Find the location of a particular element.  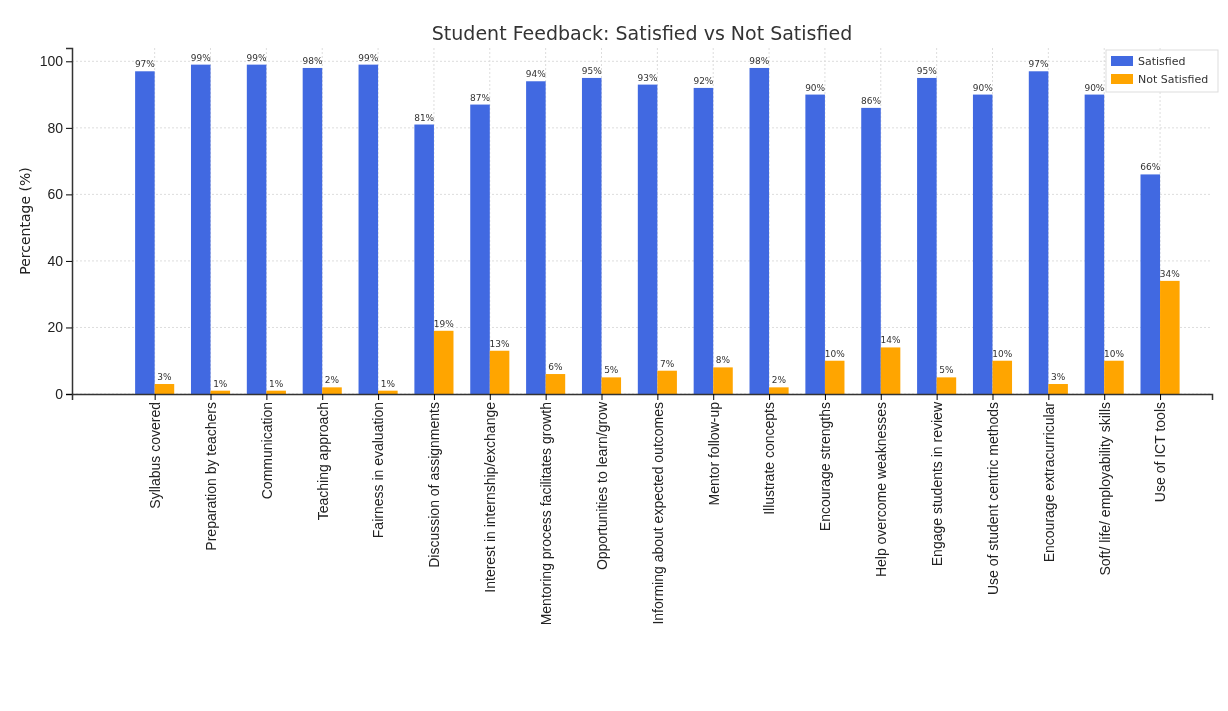

y-tick-label: 100 is located at coordinates (51, 61).